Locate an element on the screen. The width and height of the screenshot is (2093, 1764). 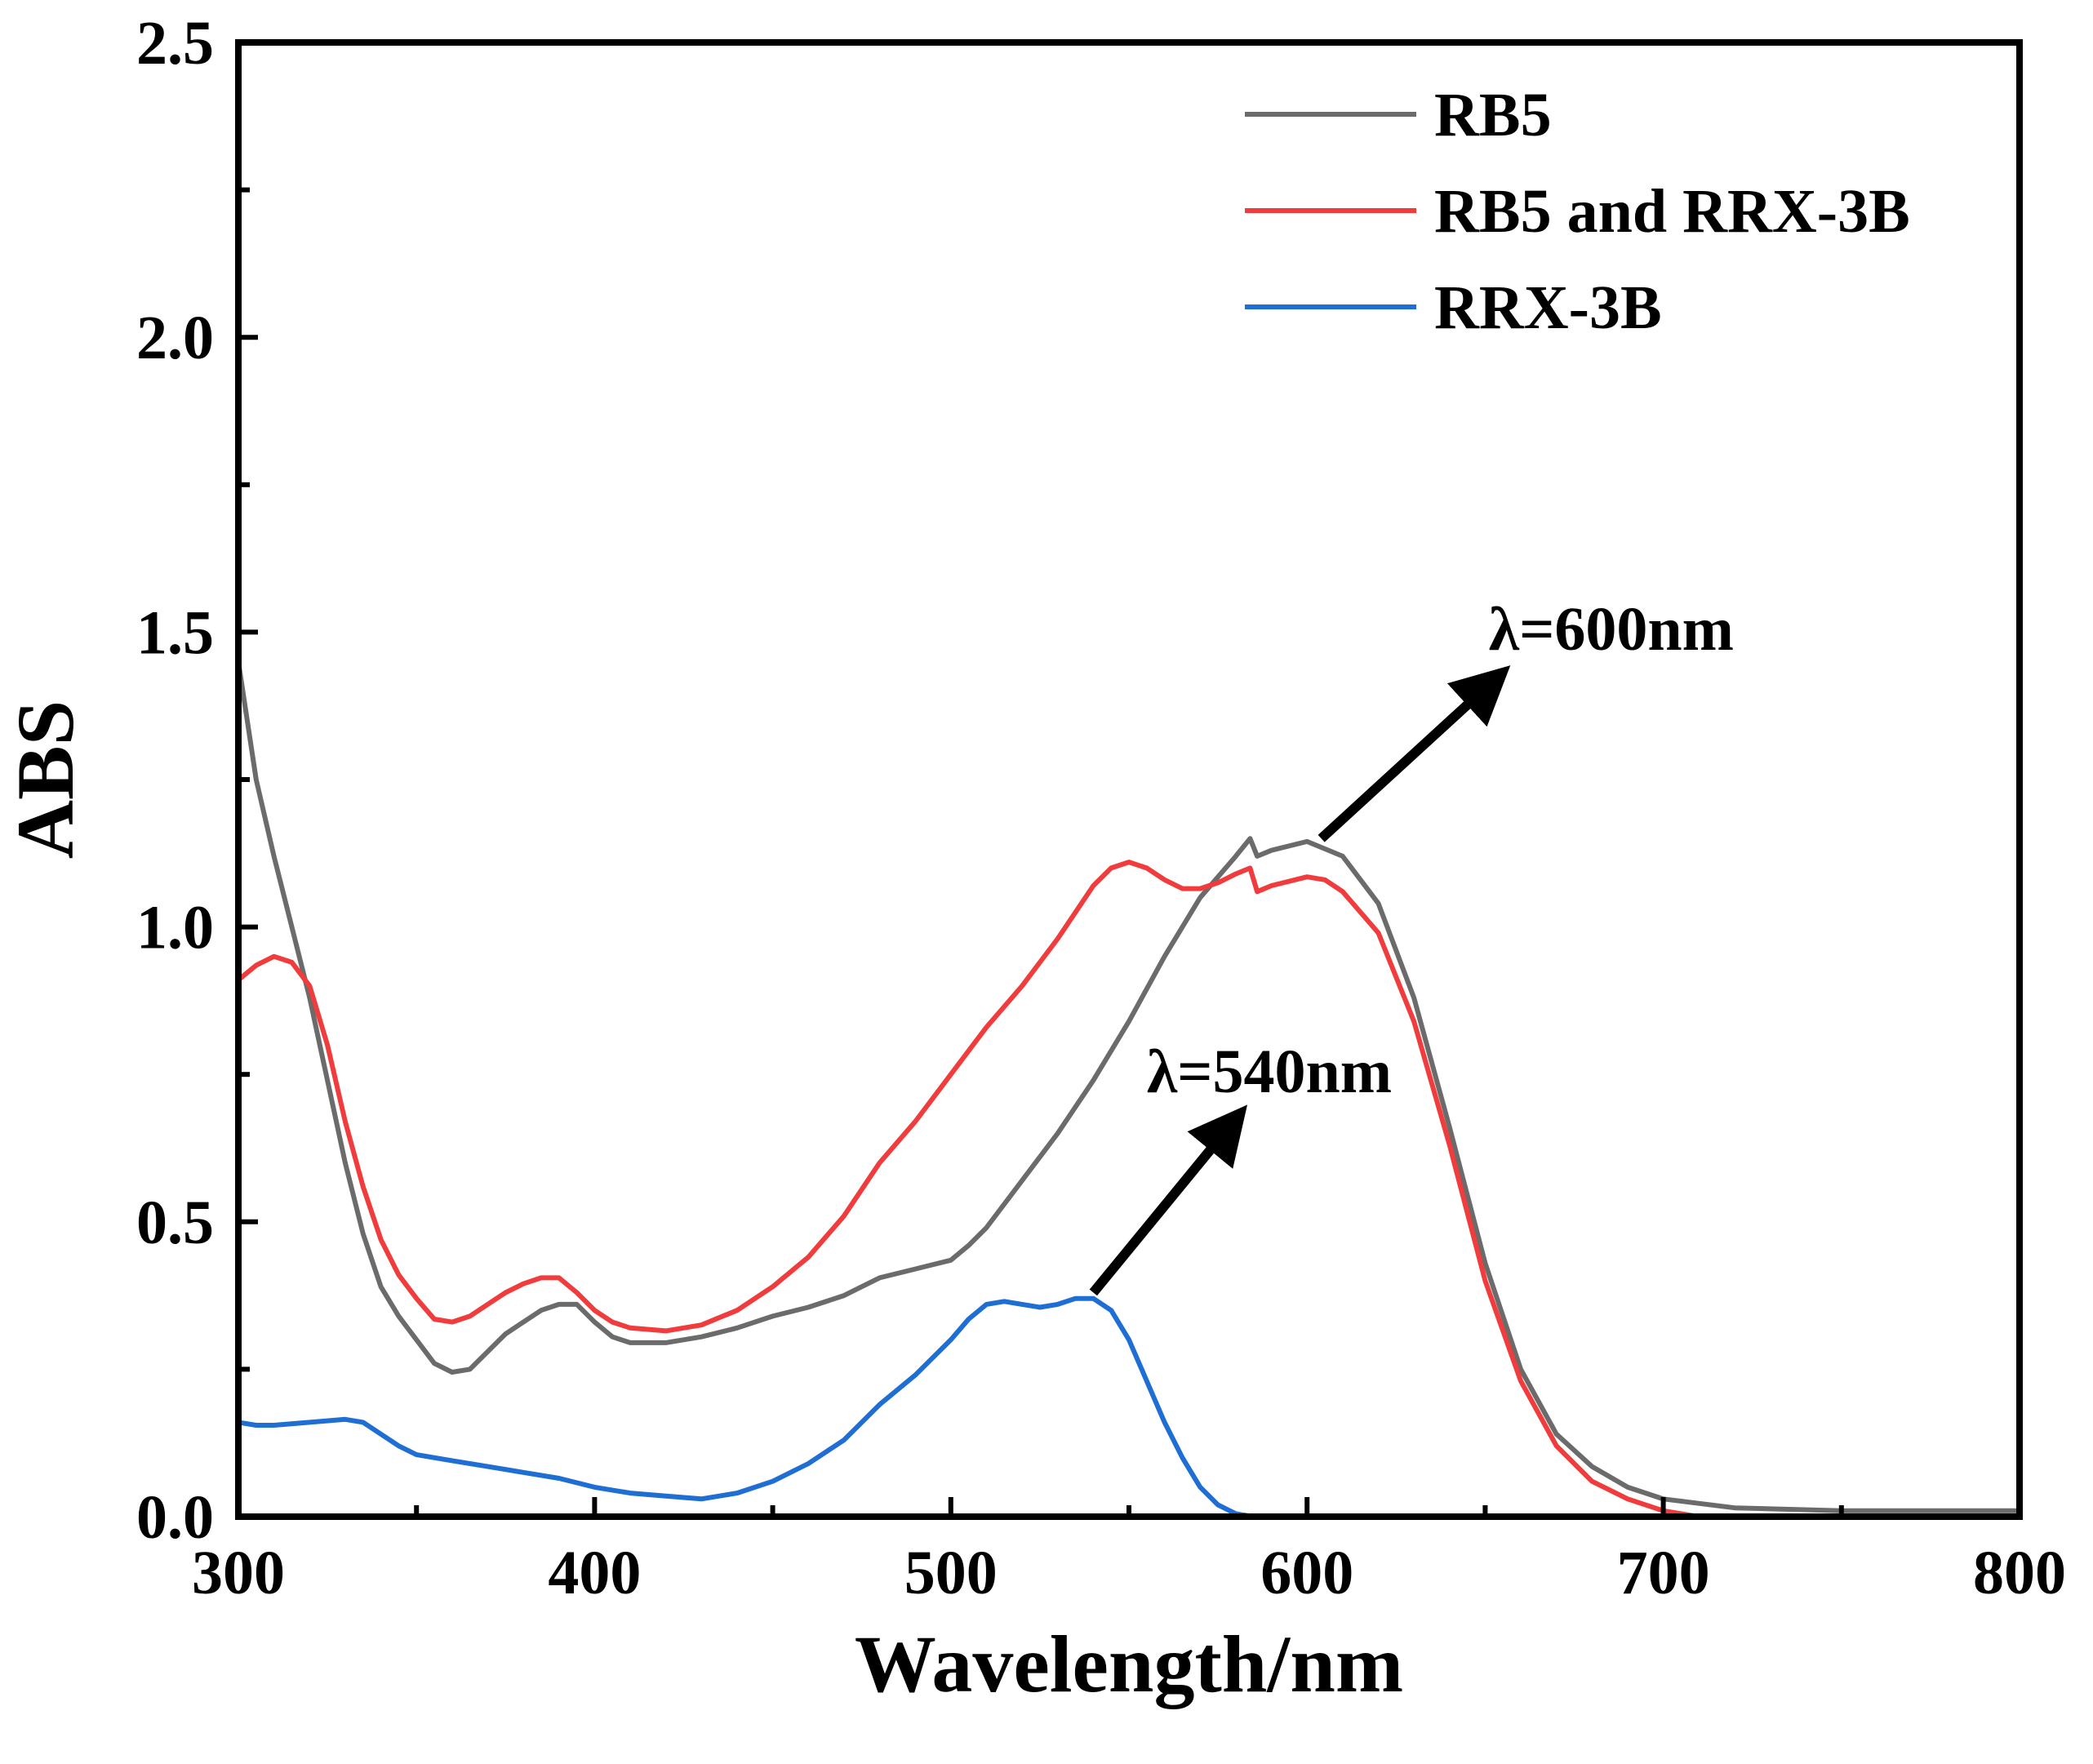
y-tick-label: 1.0 is located at coordinates (175, 928).